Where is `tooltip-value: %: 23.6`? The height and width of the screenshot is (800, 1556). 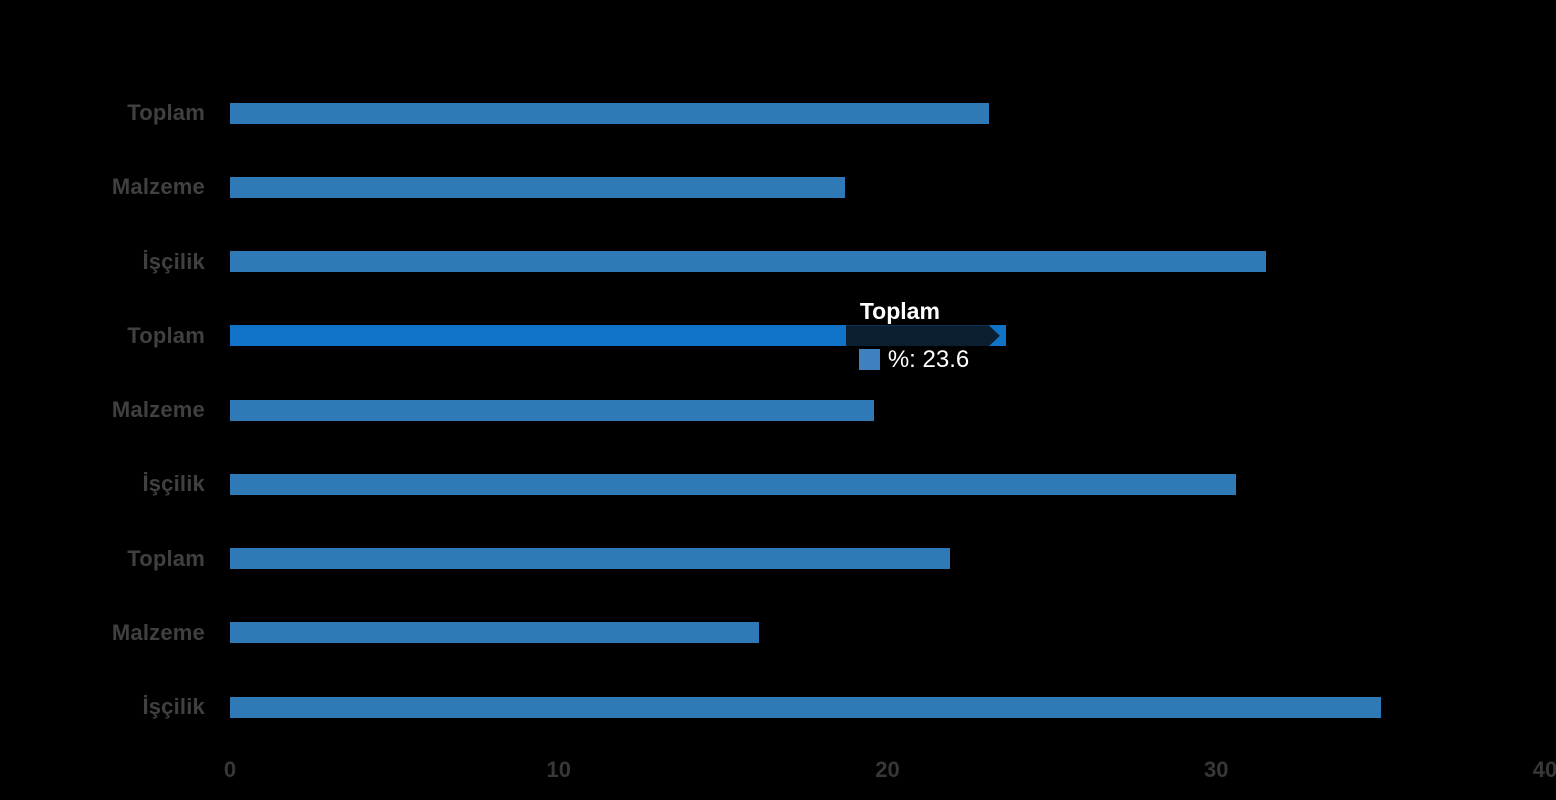 tooltip-value: %: 23.6 is located at coordinates (928, 360).